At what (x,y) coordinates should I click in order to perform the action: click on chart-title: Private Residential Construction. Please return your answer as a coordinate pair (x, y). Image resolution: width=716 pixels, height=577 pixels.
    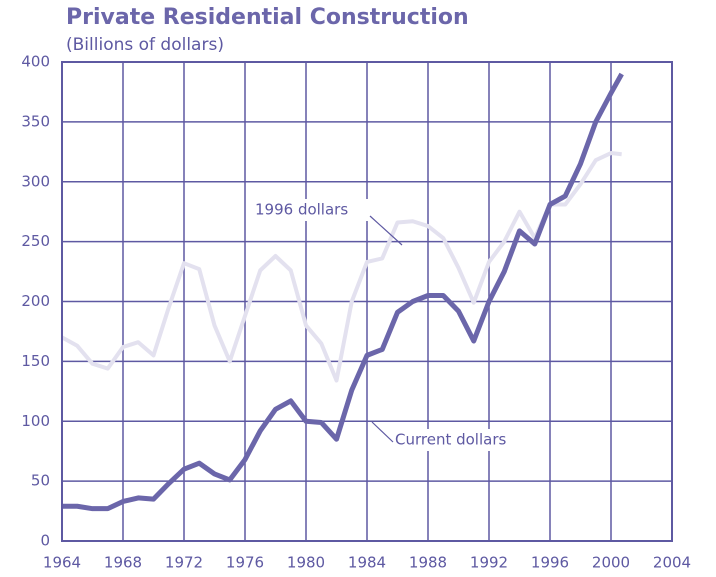
    Looking at the image, I should click on (267, 17).